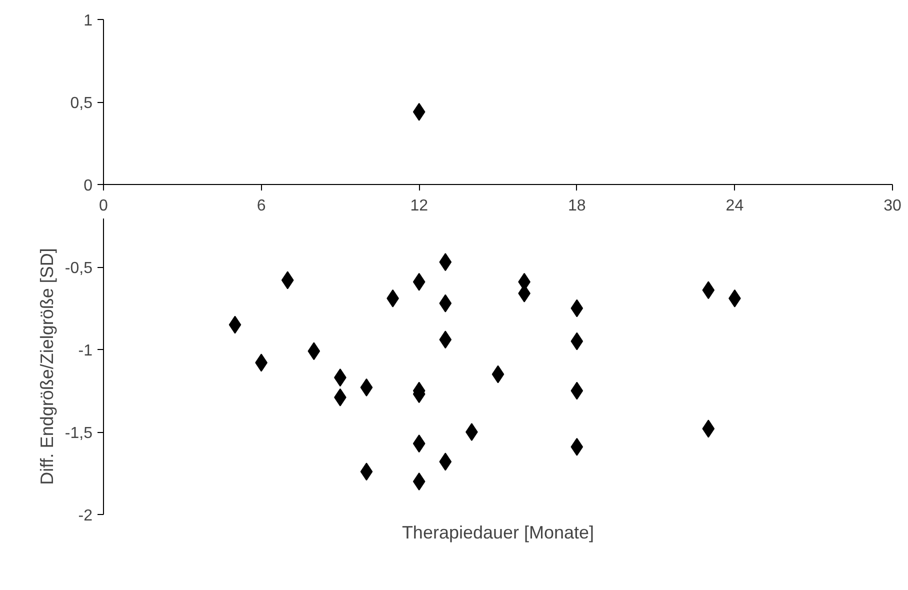 The width and height of the screenshot is (908, 590). What do you see at coordinates (88, 186) in the screenshot?
I see `y-tick-label: 0` at bounding box center [88, 186].